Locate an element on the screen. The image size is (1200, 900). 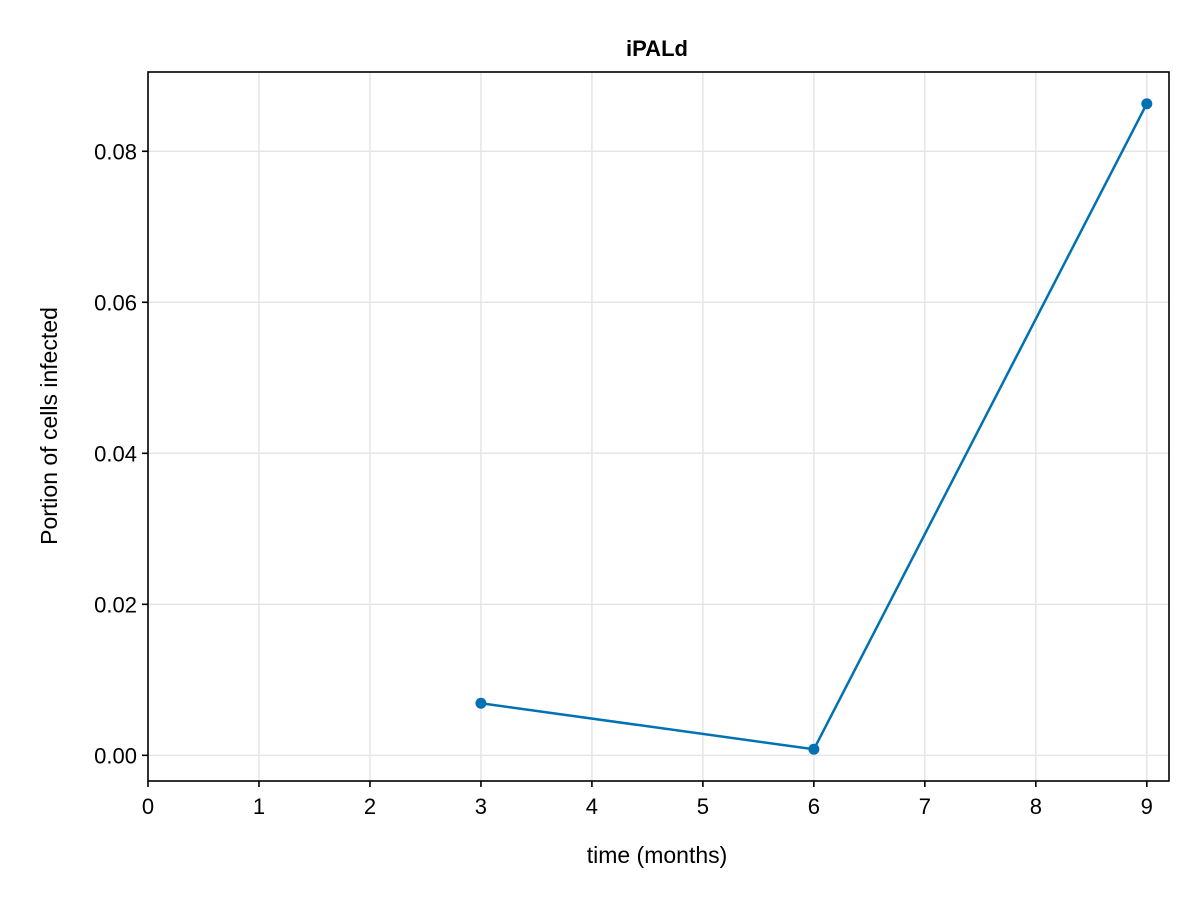
x-tick-label: 0 is located at coordinates (148, 806).